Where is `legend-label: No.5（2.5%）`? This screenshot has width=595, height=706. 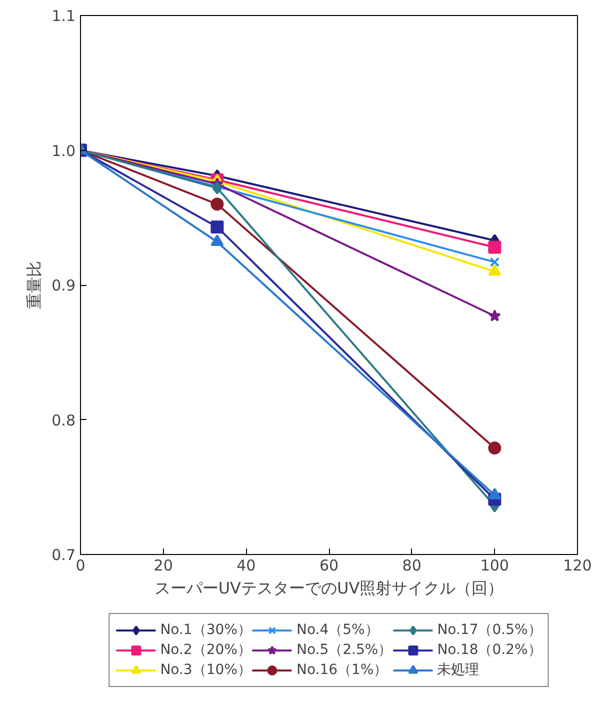 legend-label: No.5（2.5%） is located at coordinates (344, 650).